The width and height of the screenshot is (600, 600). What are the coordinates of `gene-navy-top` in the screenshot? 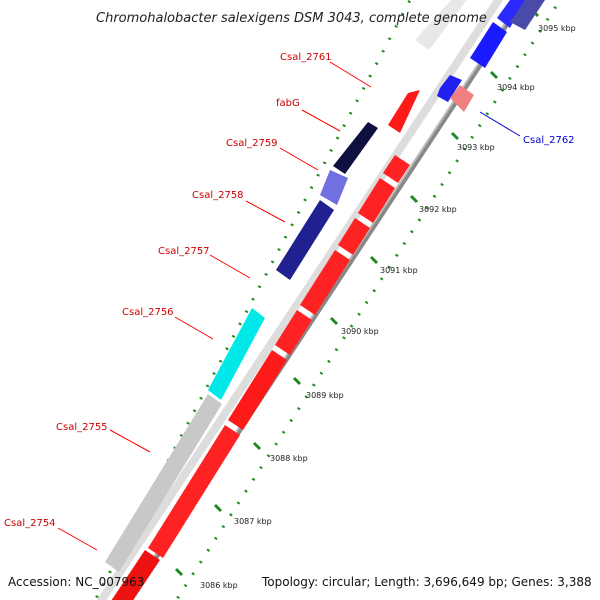 It's located at (527, 15).